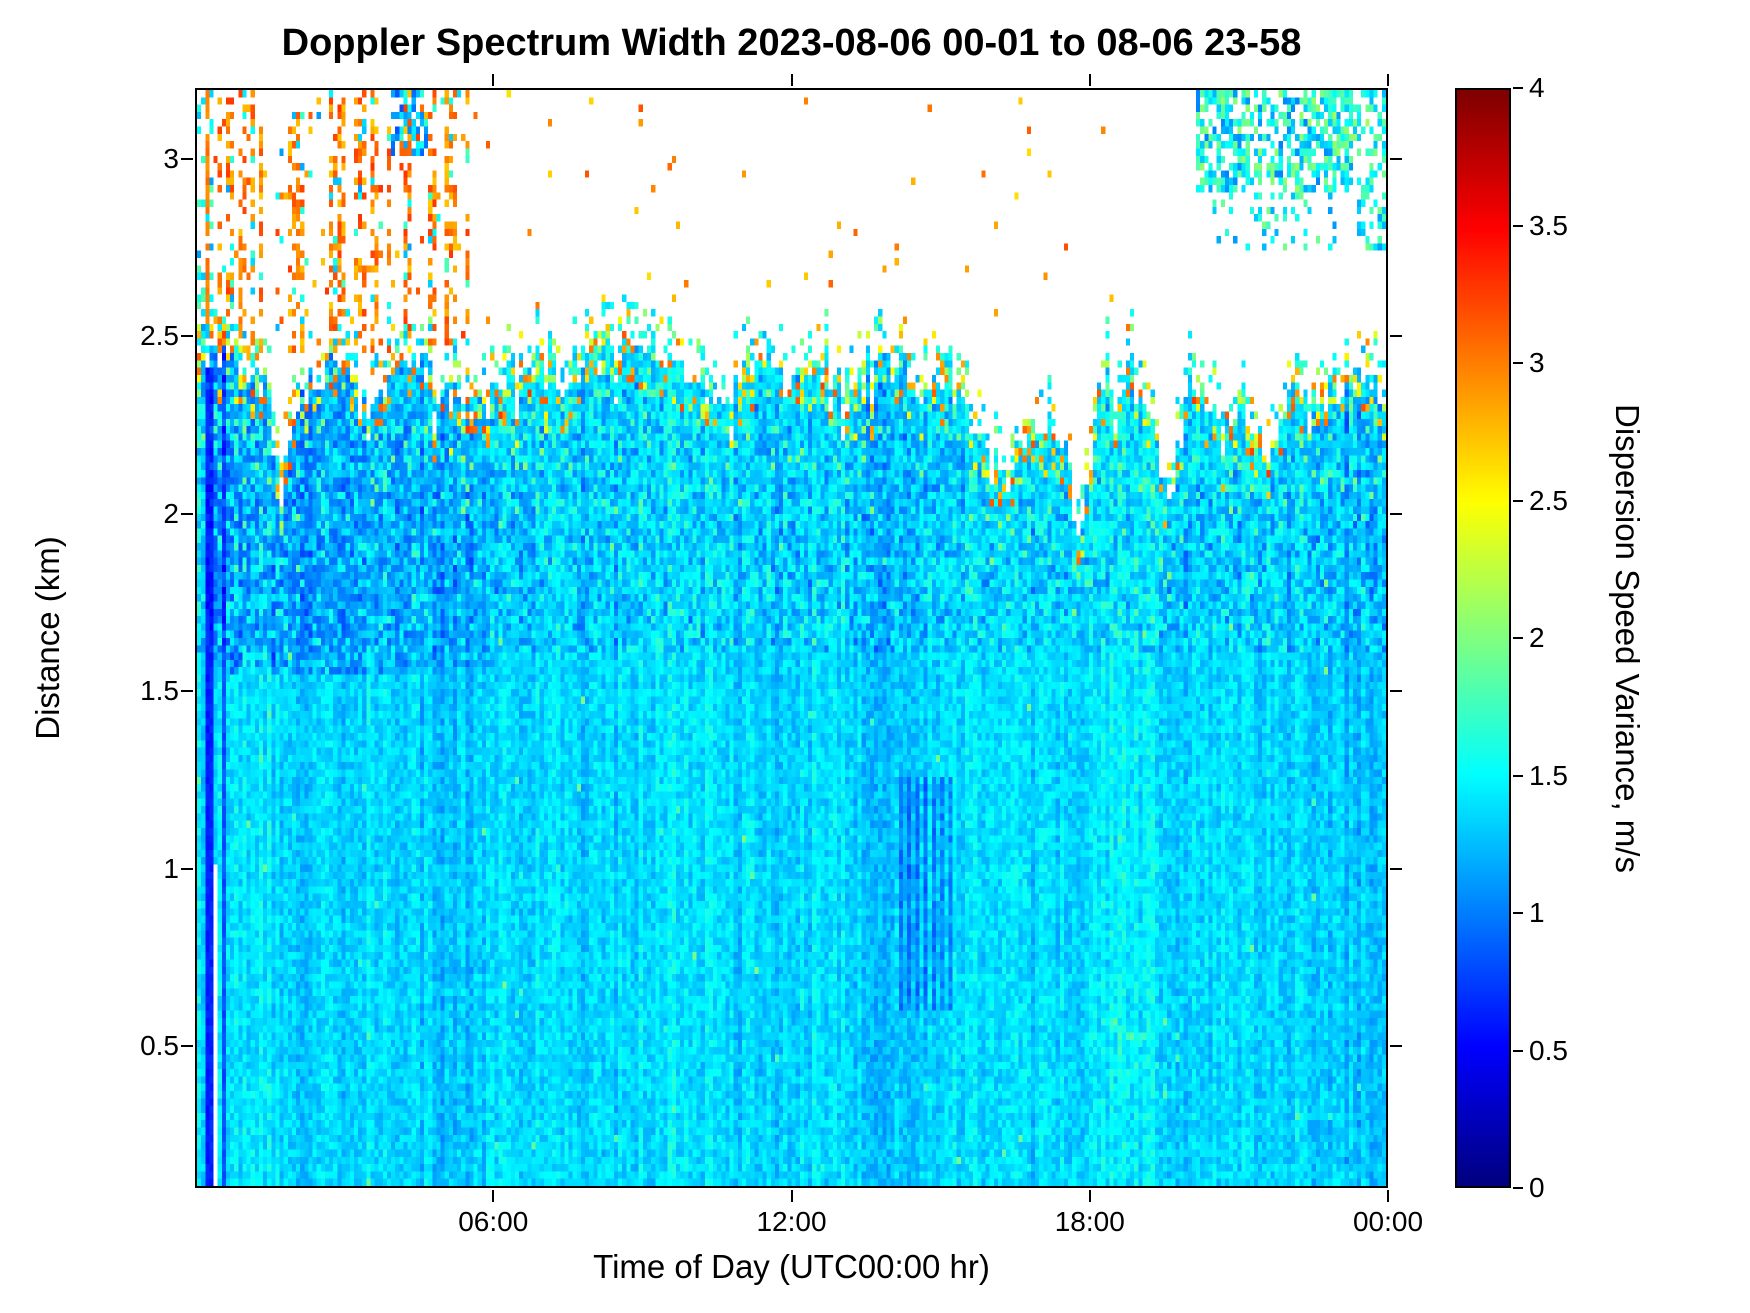 The height and width of the screenshot is (1313, 1750). What do you see at coordinates (1089, 1221) in the screenshot?
I see `x-tick-label: 18:00` at bounding box center [1089, 1221].